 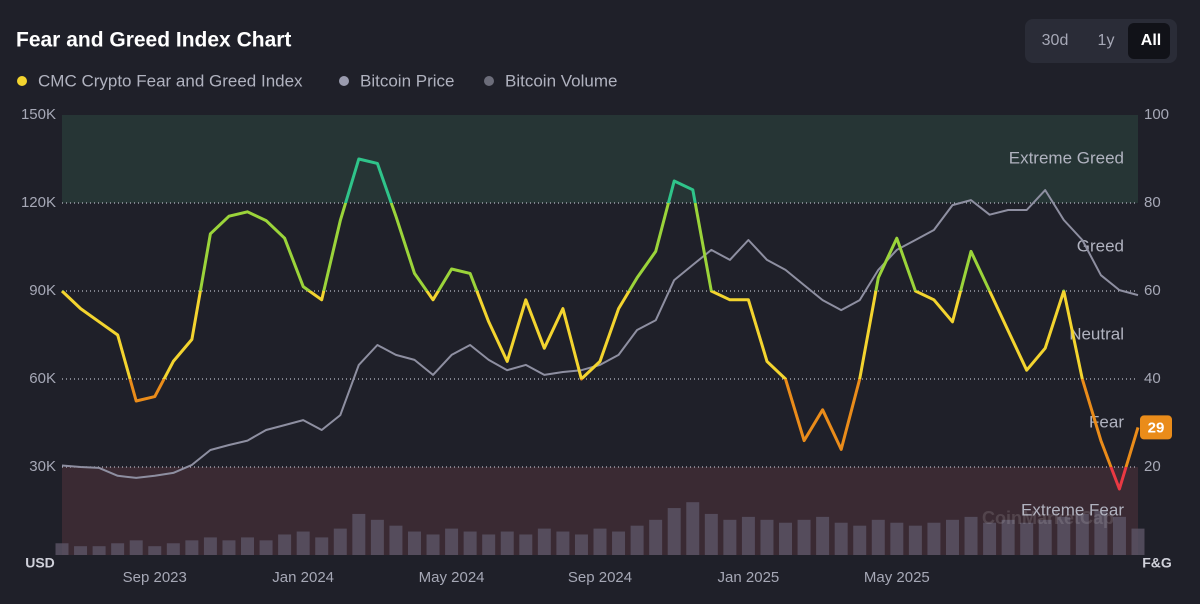 I want to click on y2-tick-label: 80, so click(x=1152, y=202).